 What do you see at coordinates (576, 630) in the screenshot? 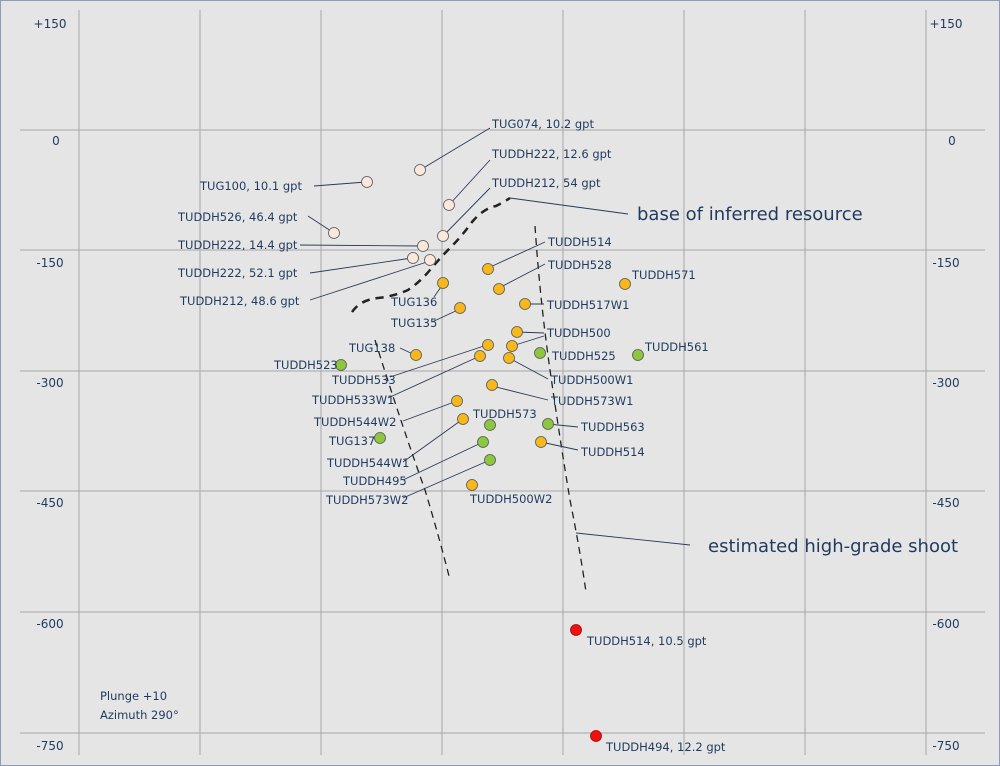
I see `drillhole-tuddh514-high-grade-point` at bounding box center [576, 630].